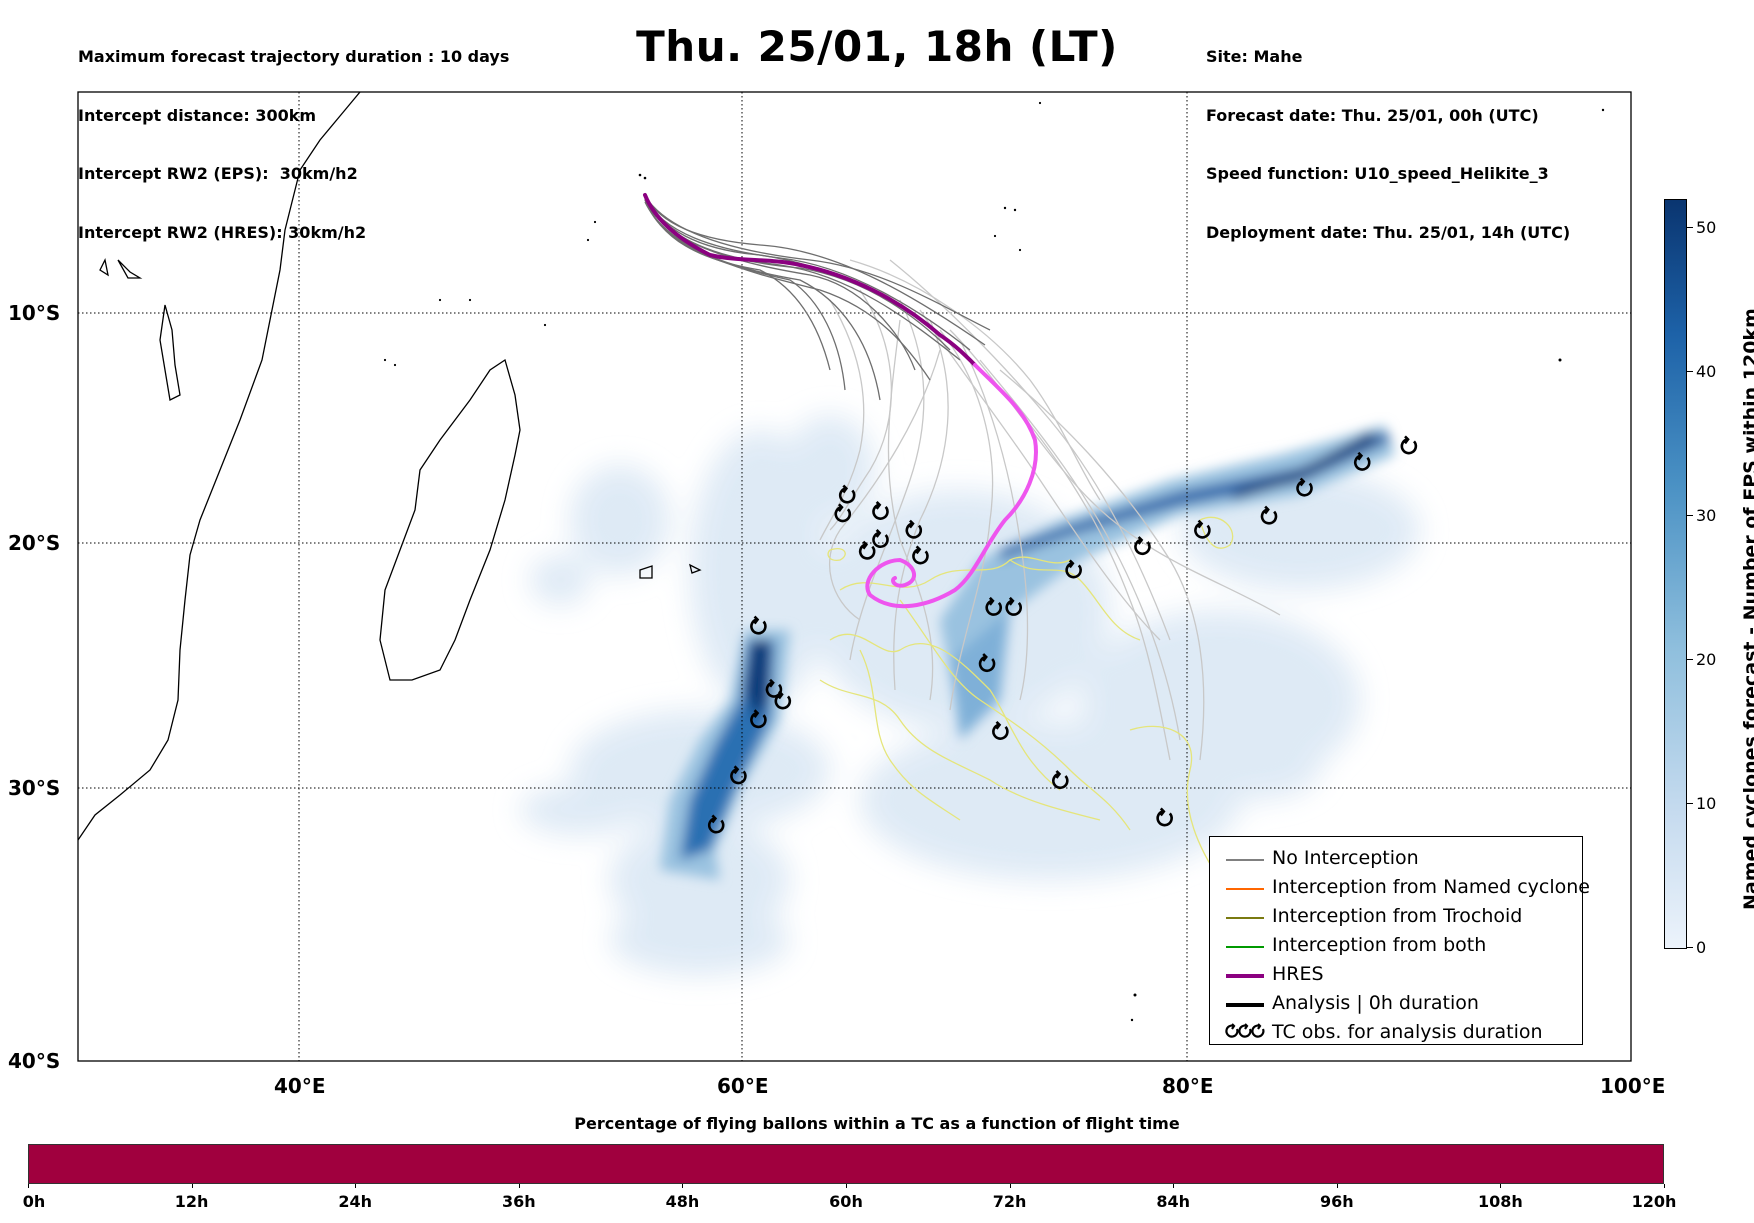 The width and height of the screenshot is (1754, 1223). I want to click on colorbar-tick-label: 30, so click(1706, 515).